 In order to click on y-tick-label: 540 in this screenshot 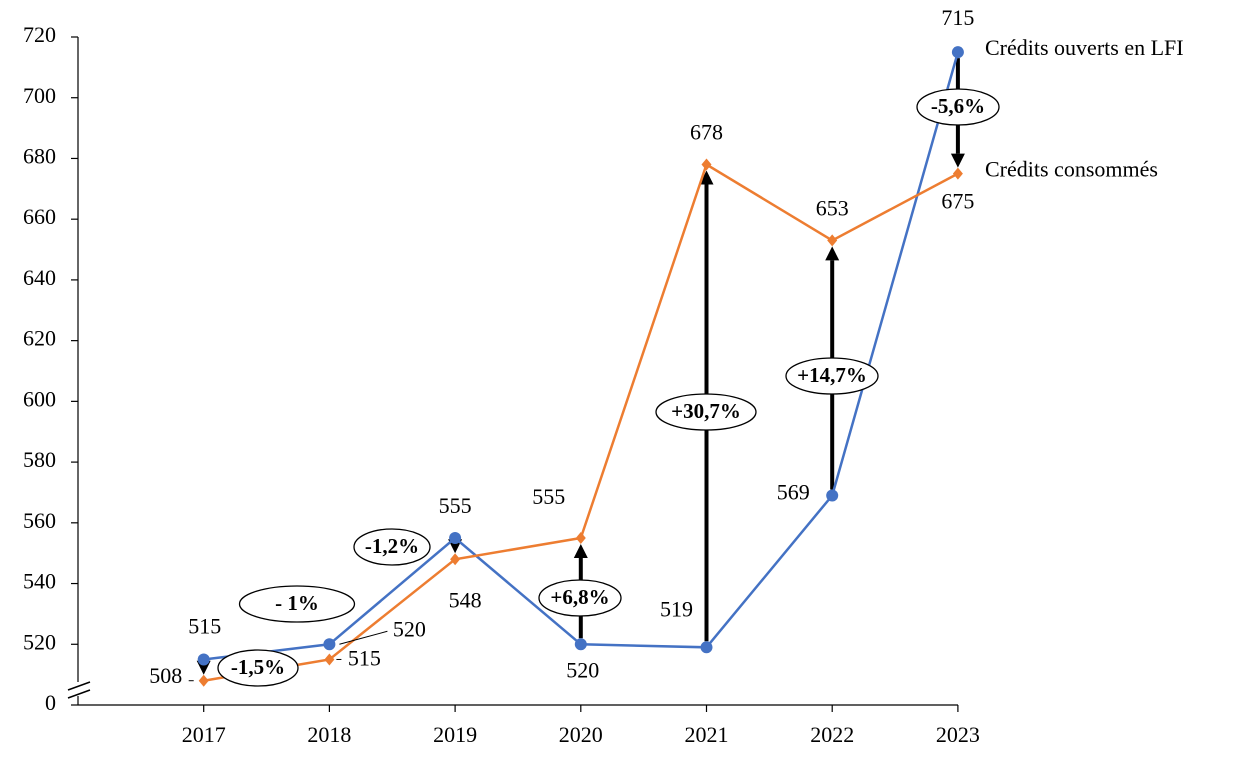, I will do `click(39, 581)`.